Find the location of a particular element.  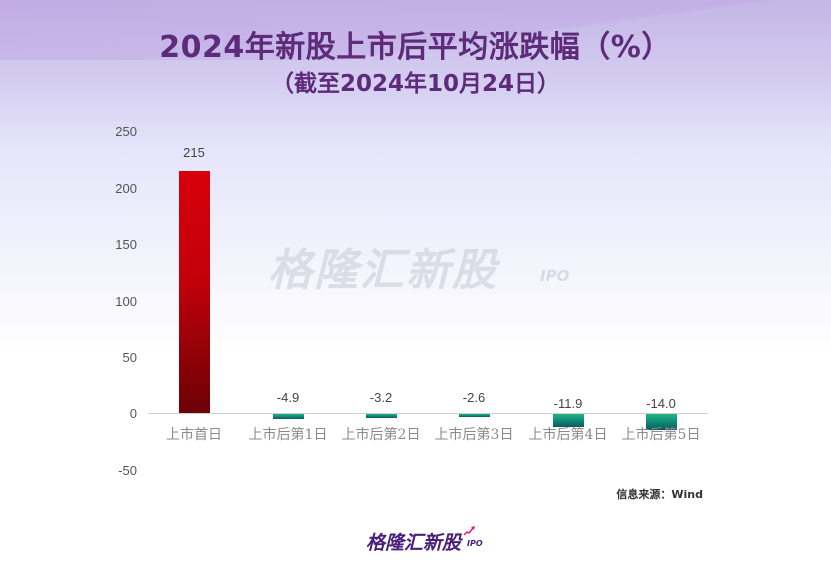

header-background-band is located at coordinates (415, 30).